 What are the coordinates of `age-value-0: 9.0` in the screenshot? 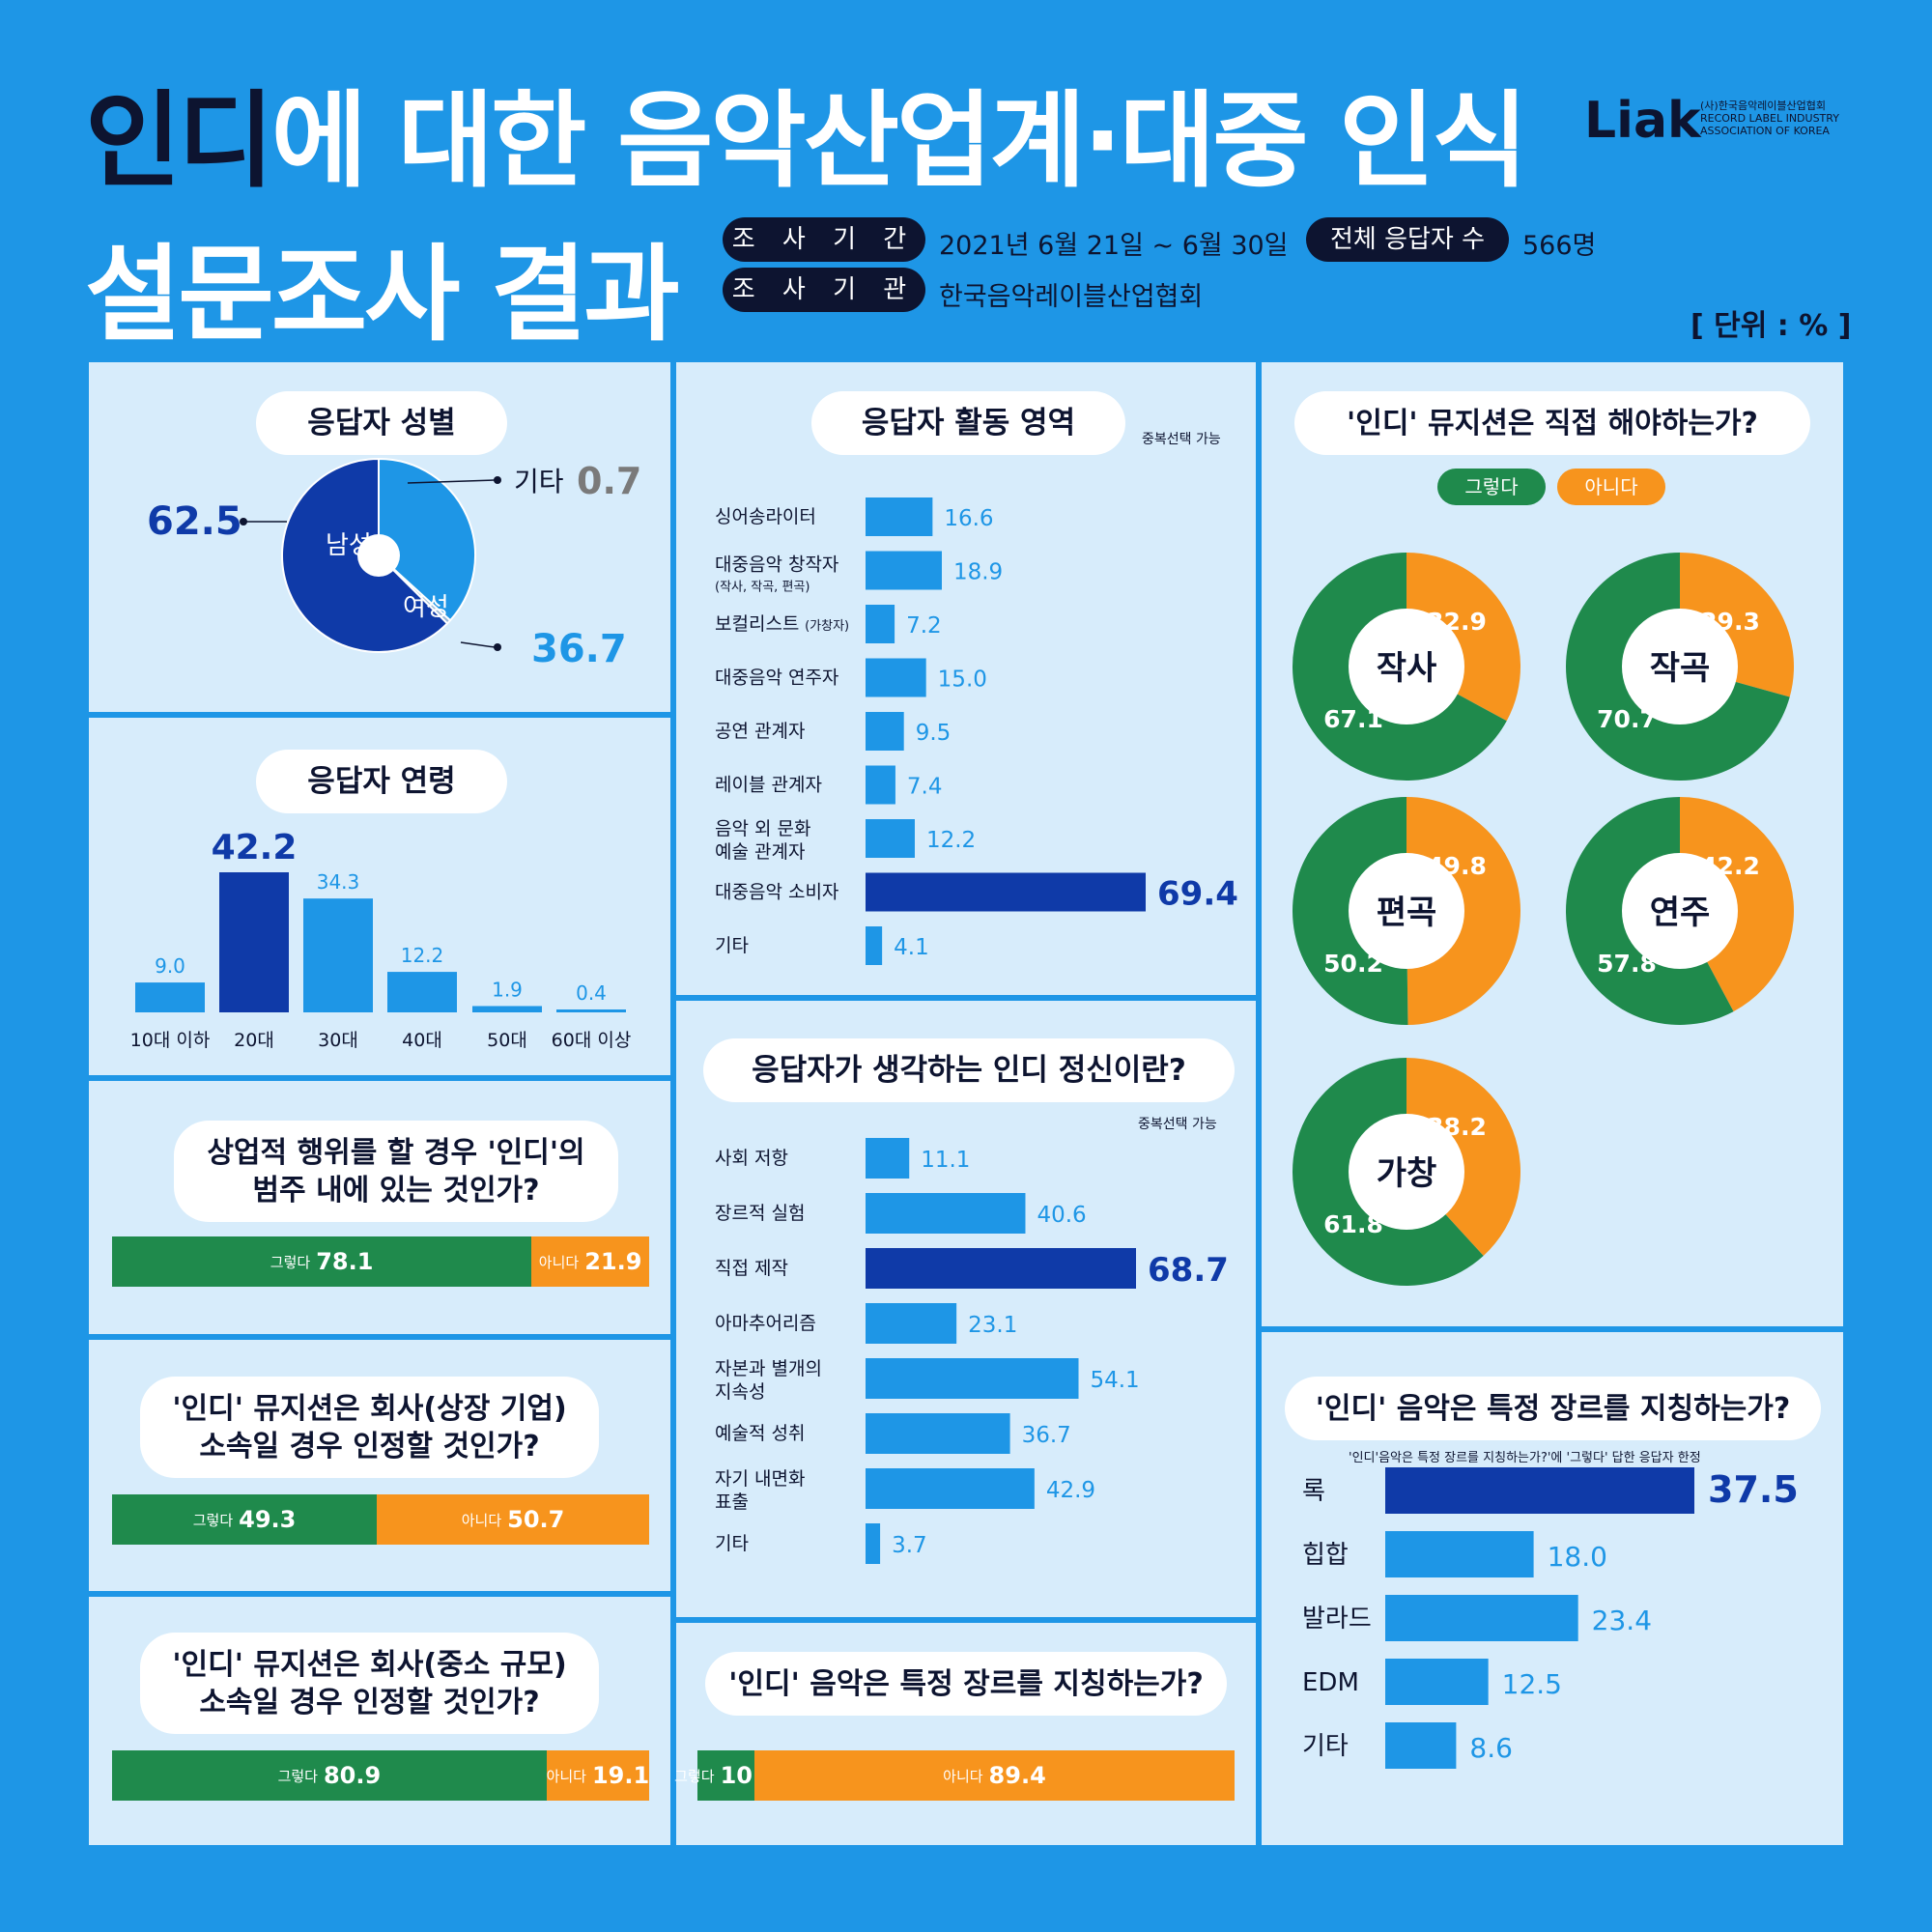 It's located at (170, 966).